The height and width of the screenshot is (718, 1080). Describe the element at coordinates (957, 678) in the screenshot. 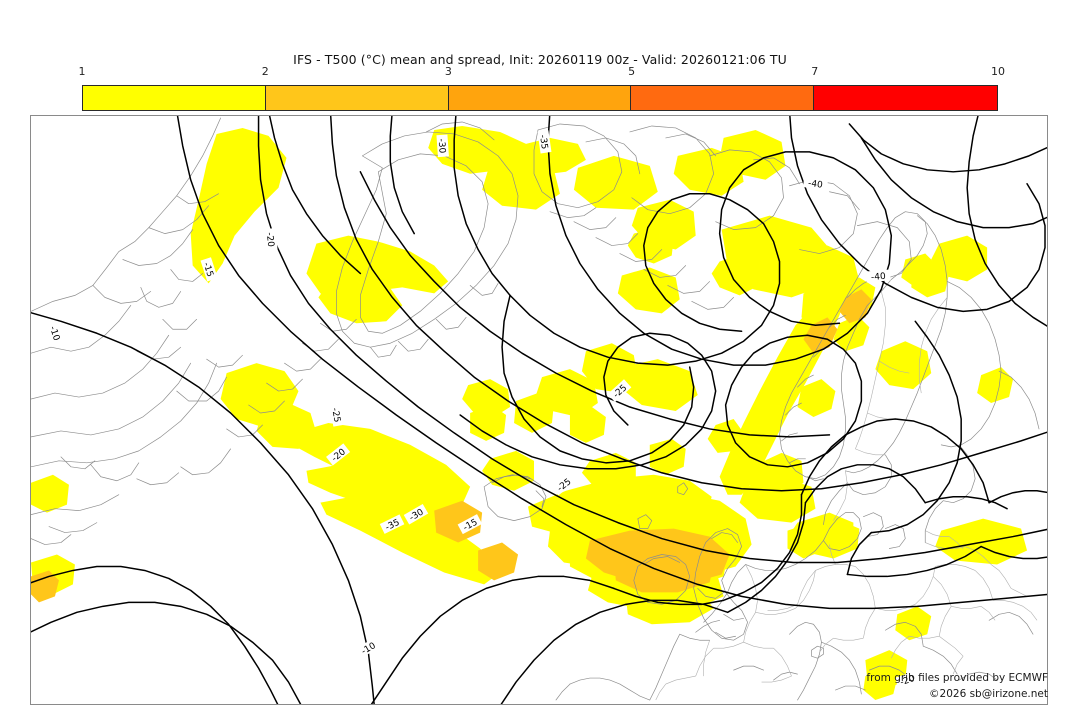

I see `data-source-credit: from grib files provided by ECMWF` at that location.